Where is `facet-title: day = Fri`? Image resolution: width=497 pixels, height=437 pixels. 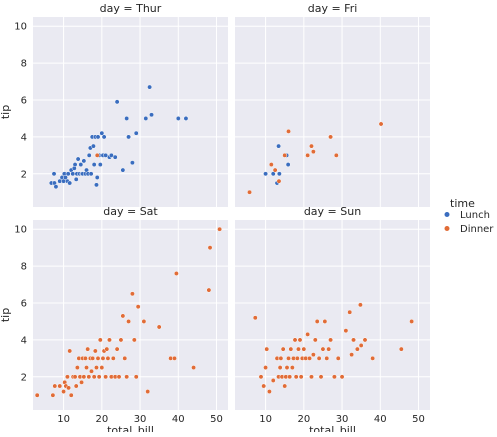
facet-title: day = Fri is located at coordinates (333, 8).